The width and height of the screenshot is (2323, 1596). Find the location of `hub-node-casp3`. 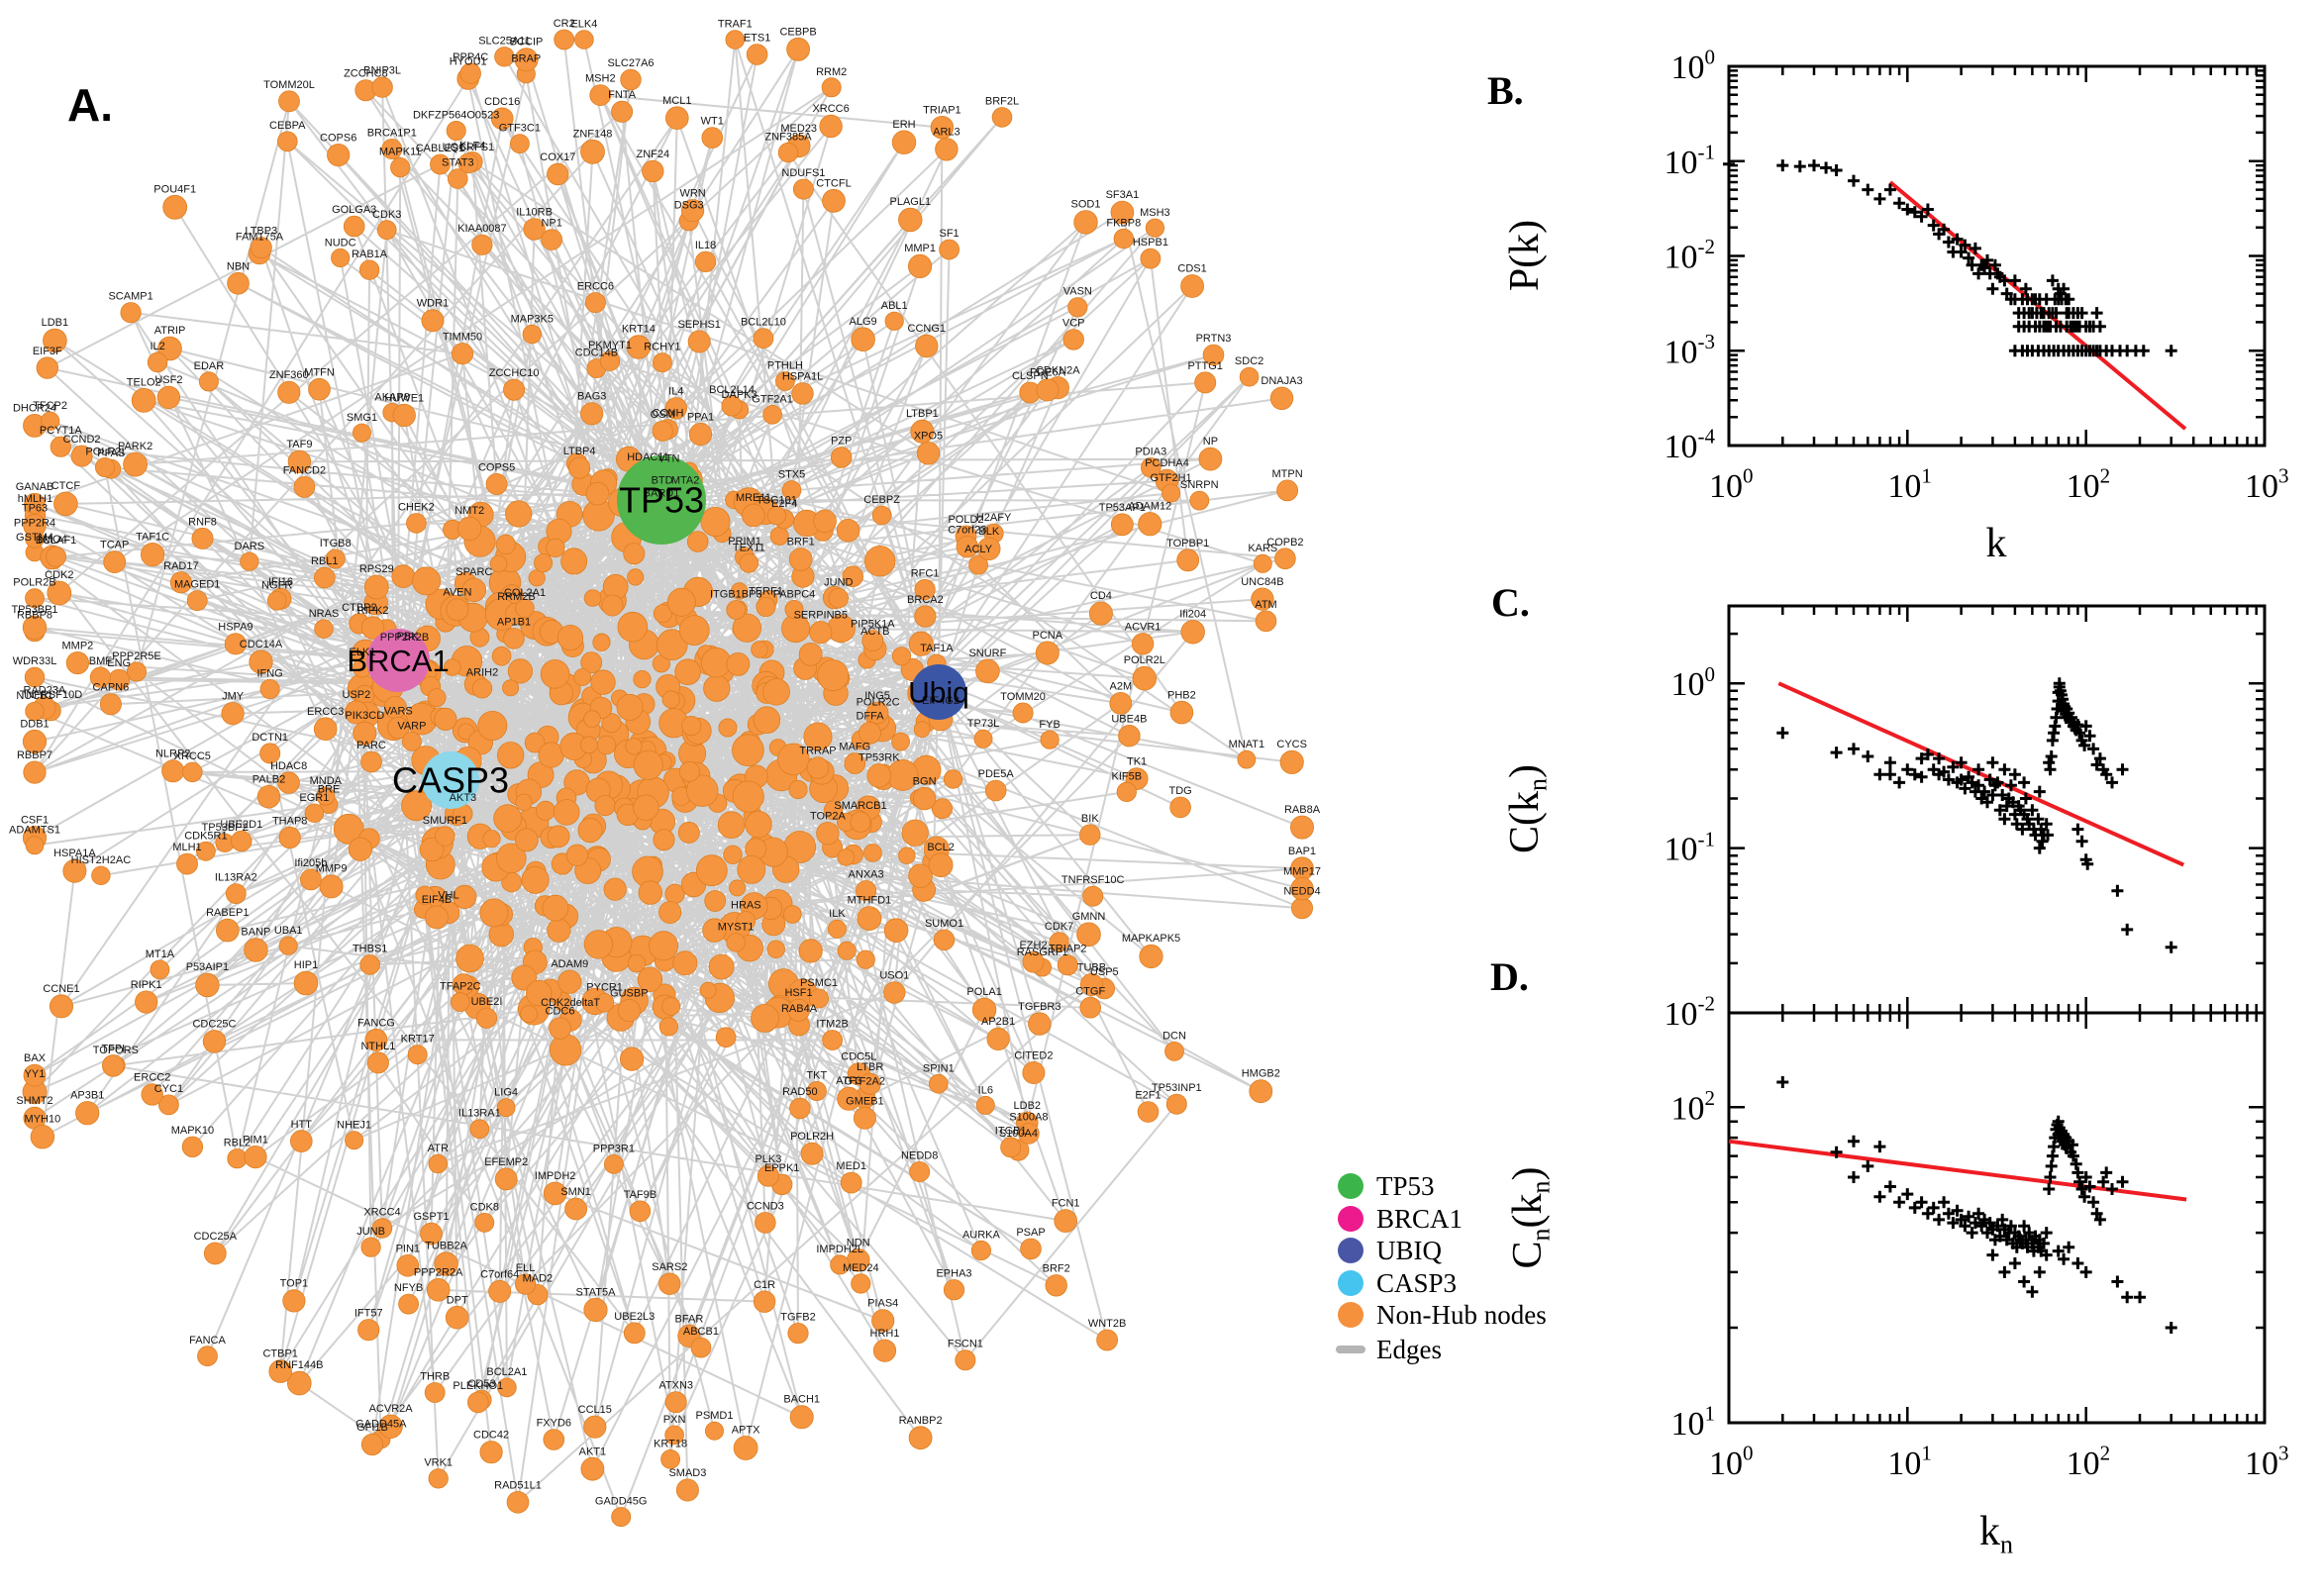

hub-node-casp3 is located at coordinates (450, 780).